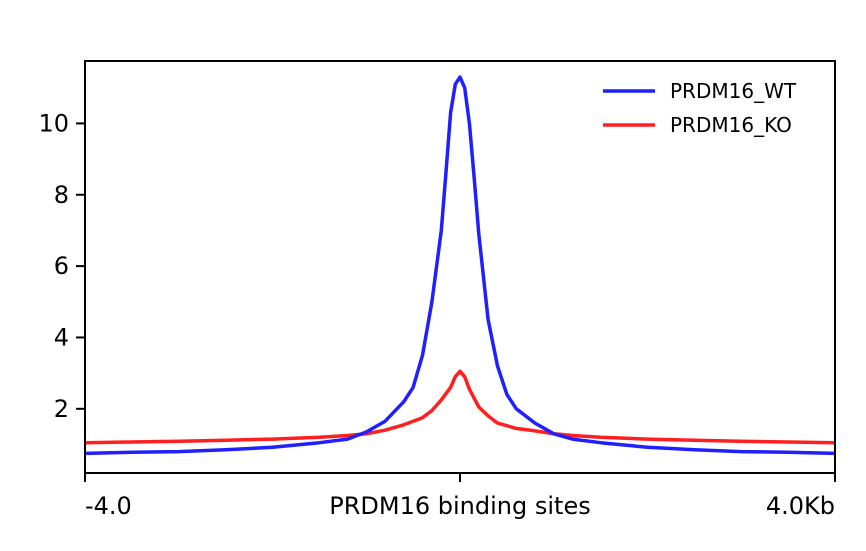 The height and width of the screenshot is (551, 866). What do you see at coordinates (800, 506) in the screenshot?
I see `x-tick-label-right: 4.0Kb` at bounding box center [800, 506].